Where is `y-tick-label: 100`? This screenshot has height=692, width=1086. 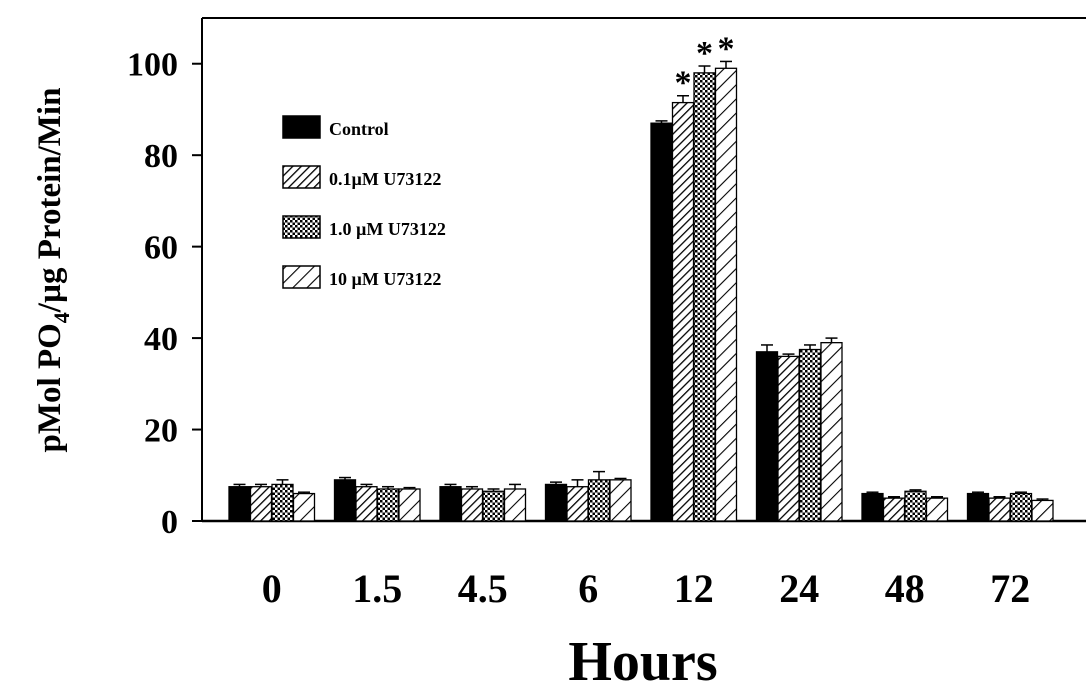
y-tick-label: 100 is located at coordinates (152, 65).